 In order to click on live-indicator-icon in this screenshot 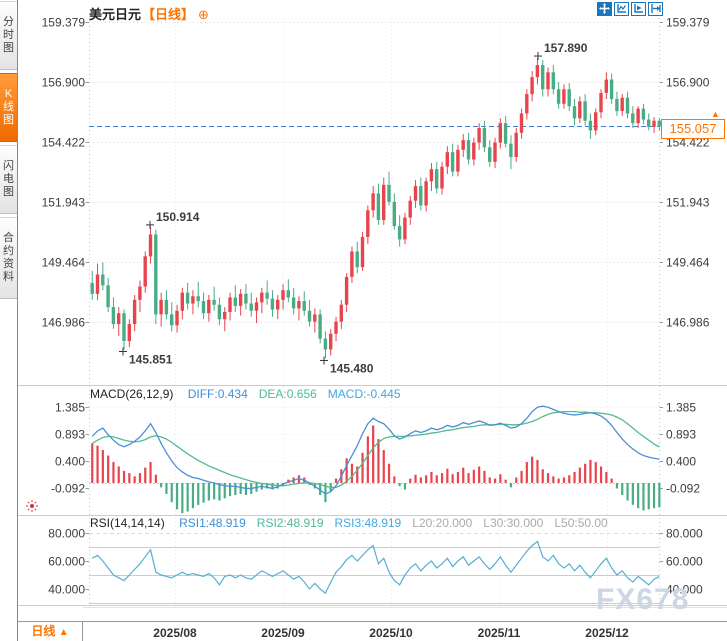, I will do `click(32, 508)`.